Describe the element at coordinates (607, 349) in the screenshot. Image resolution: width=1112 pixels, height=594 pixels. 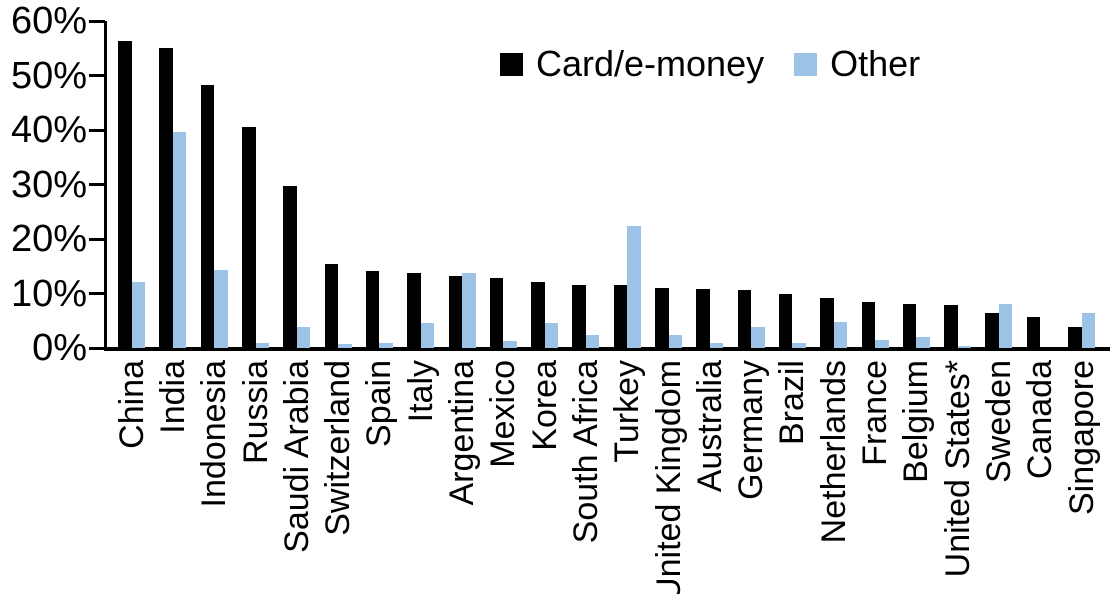
I see `x-axis-line` at that location.